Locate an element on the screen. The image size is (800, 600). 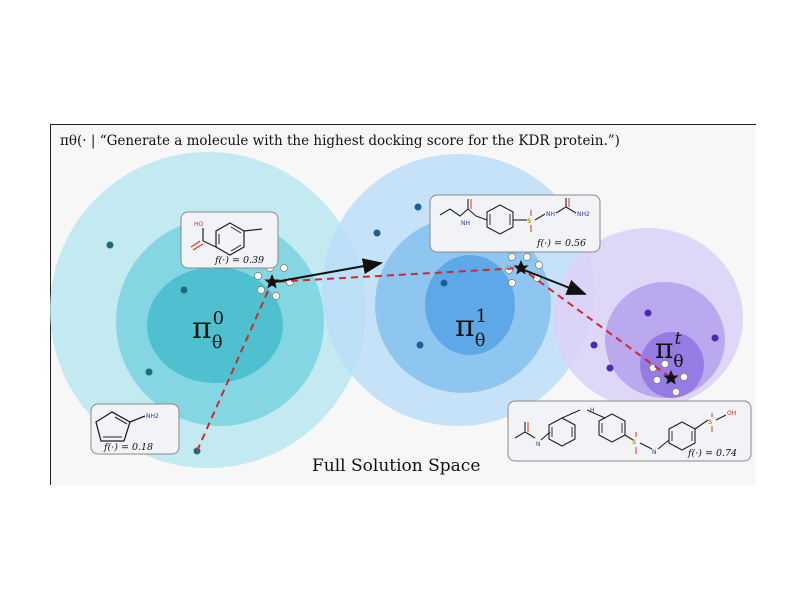
molecule-4-oh-label: OH is located at coordinates (731, 413).